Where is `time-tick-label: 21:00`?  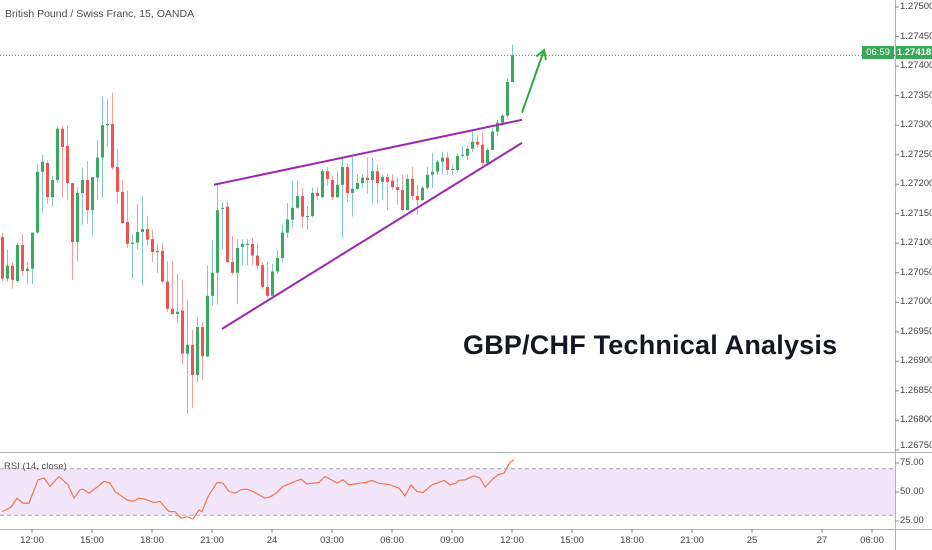 time-tick-label: 21:00 is located at coordinates (212, 540).